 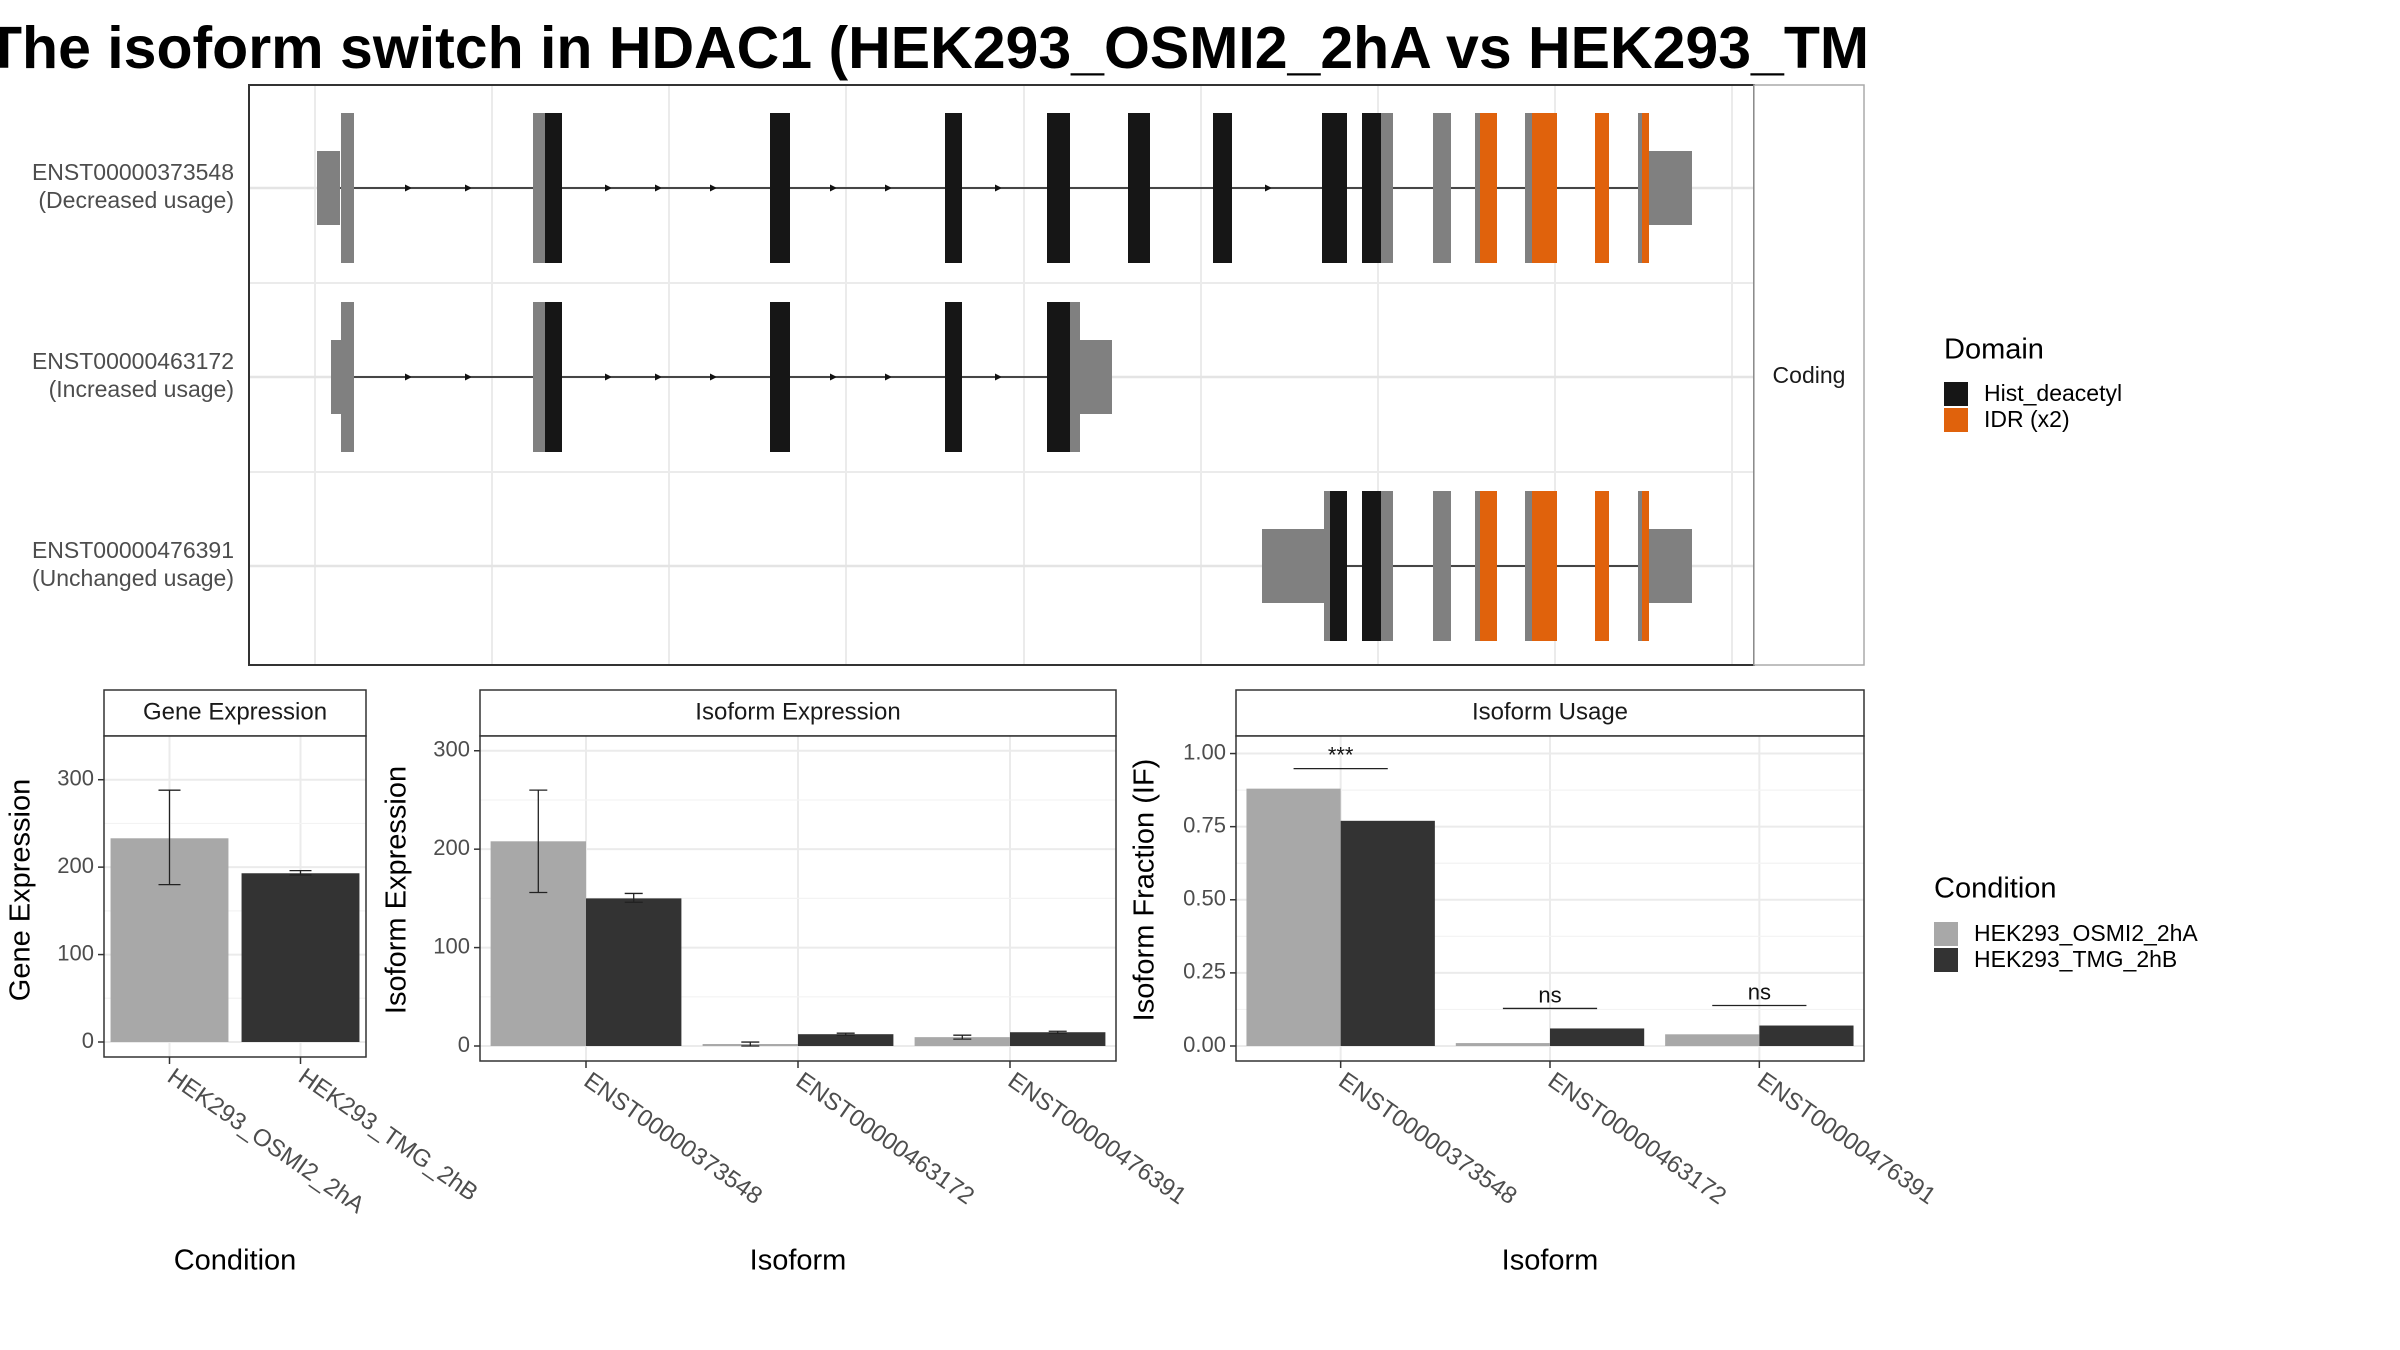 What do you see at coordinates (133, 361) in the screenshot?
I see `isoform-label: ENST00000463172` at bounding box center [133, 361].